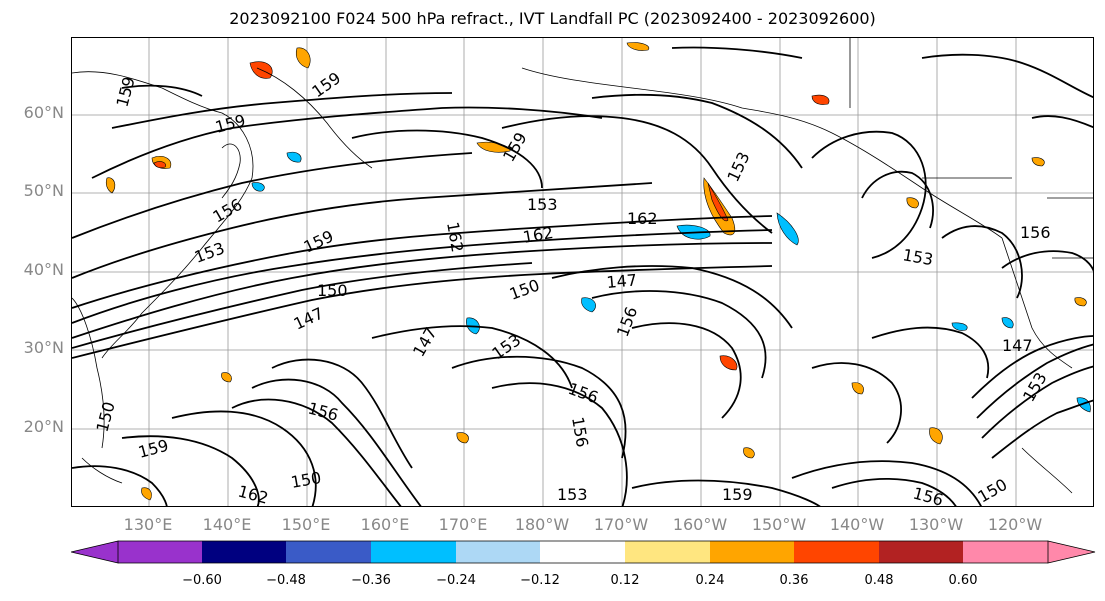 This screenshot has width=1105, height=601. I want to click on colorbar-tick: 0.48, so click(879, 580).